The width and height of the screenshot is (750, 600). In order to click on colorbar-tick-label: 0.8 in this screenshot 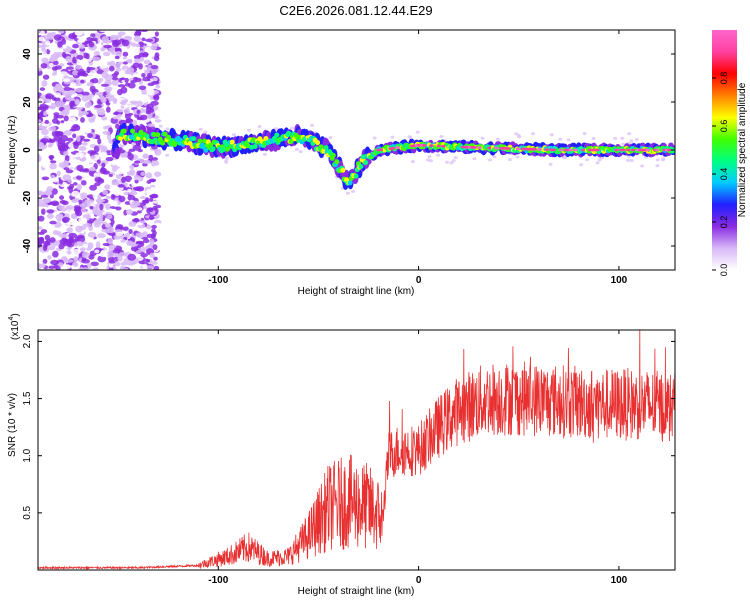, I will do `click(724, 78)`.